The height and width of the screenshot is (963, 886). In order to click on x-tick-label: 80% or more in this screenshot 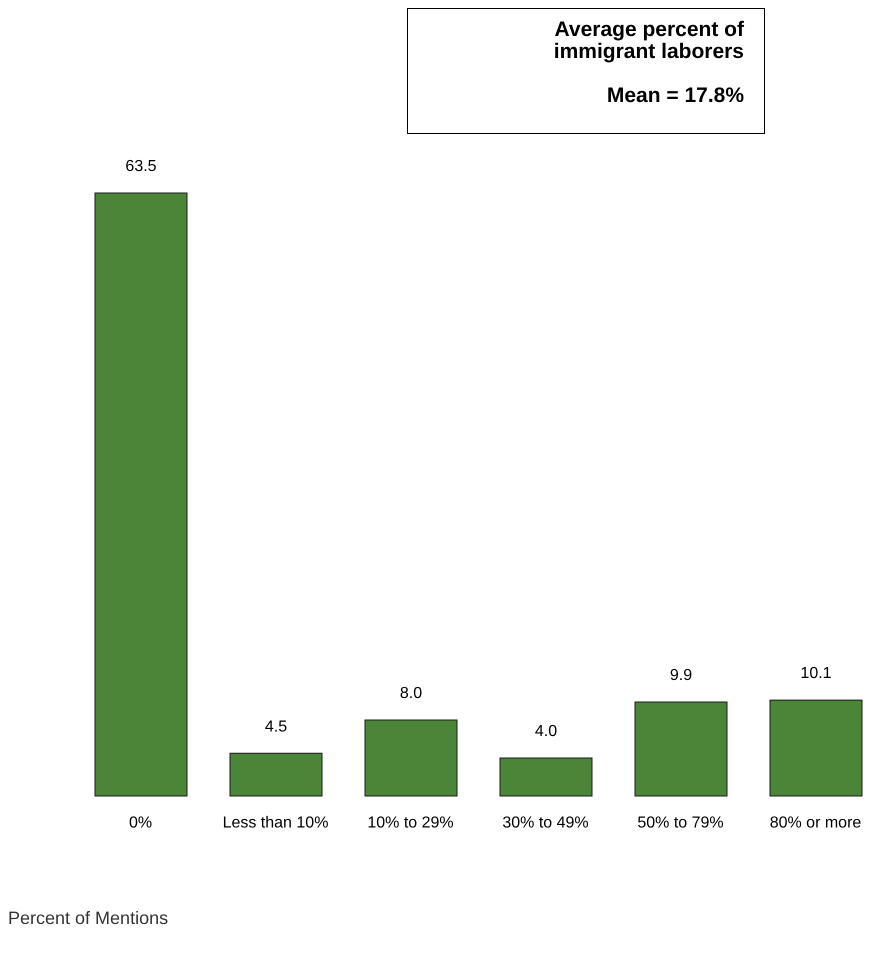, I will do `click(816, 823)`.